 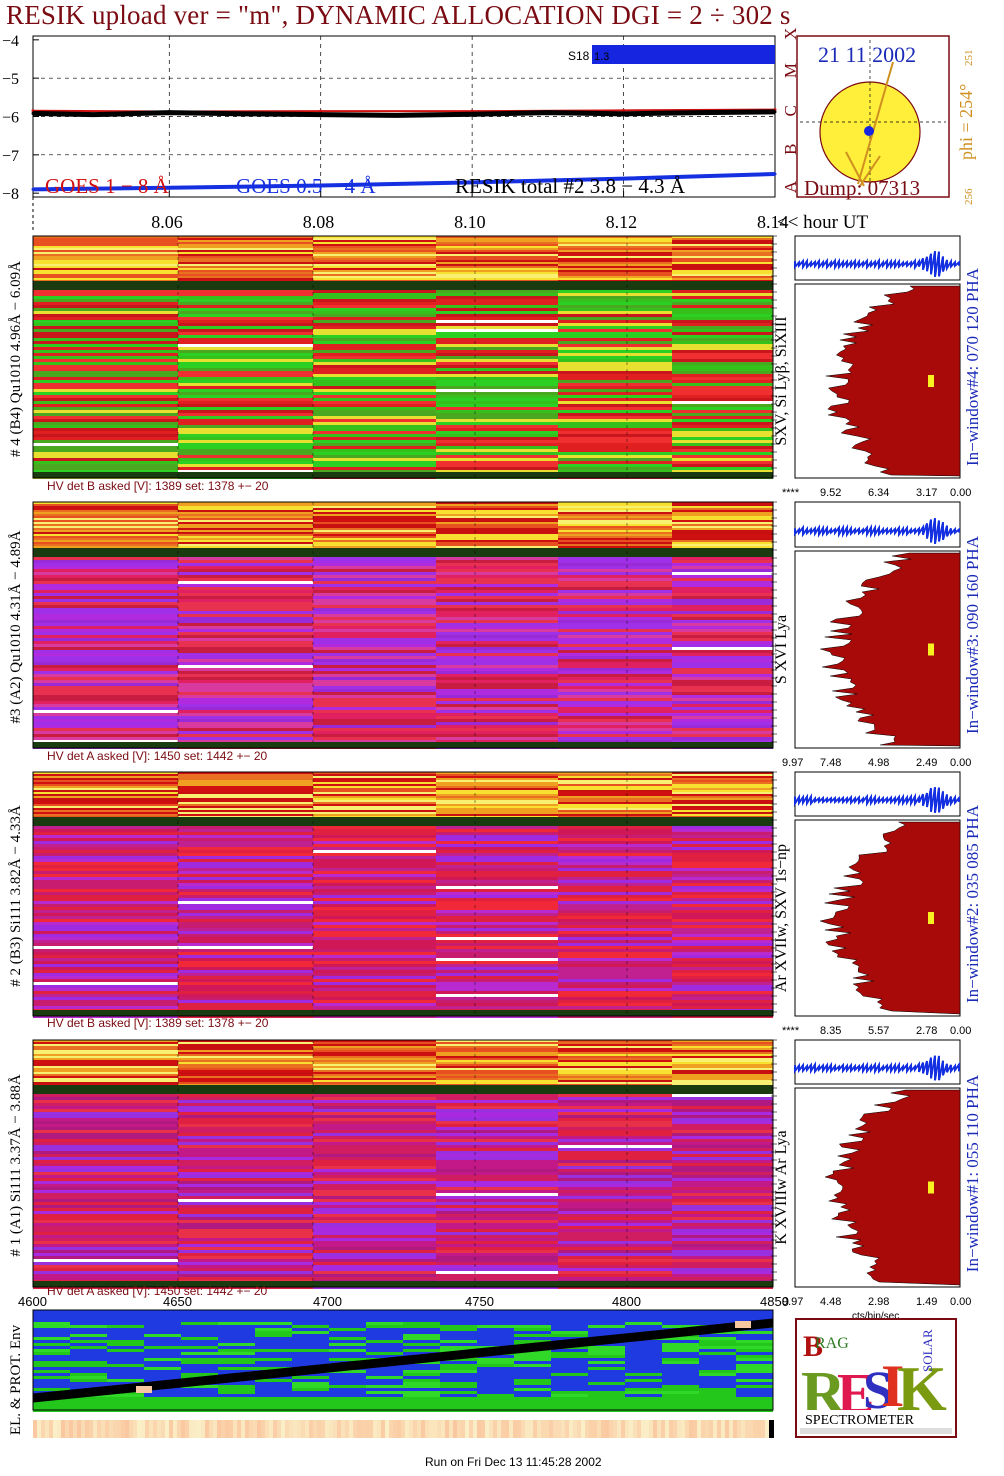 I want to click on spectrum-frame, so click(x=403, y=894).